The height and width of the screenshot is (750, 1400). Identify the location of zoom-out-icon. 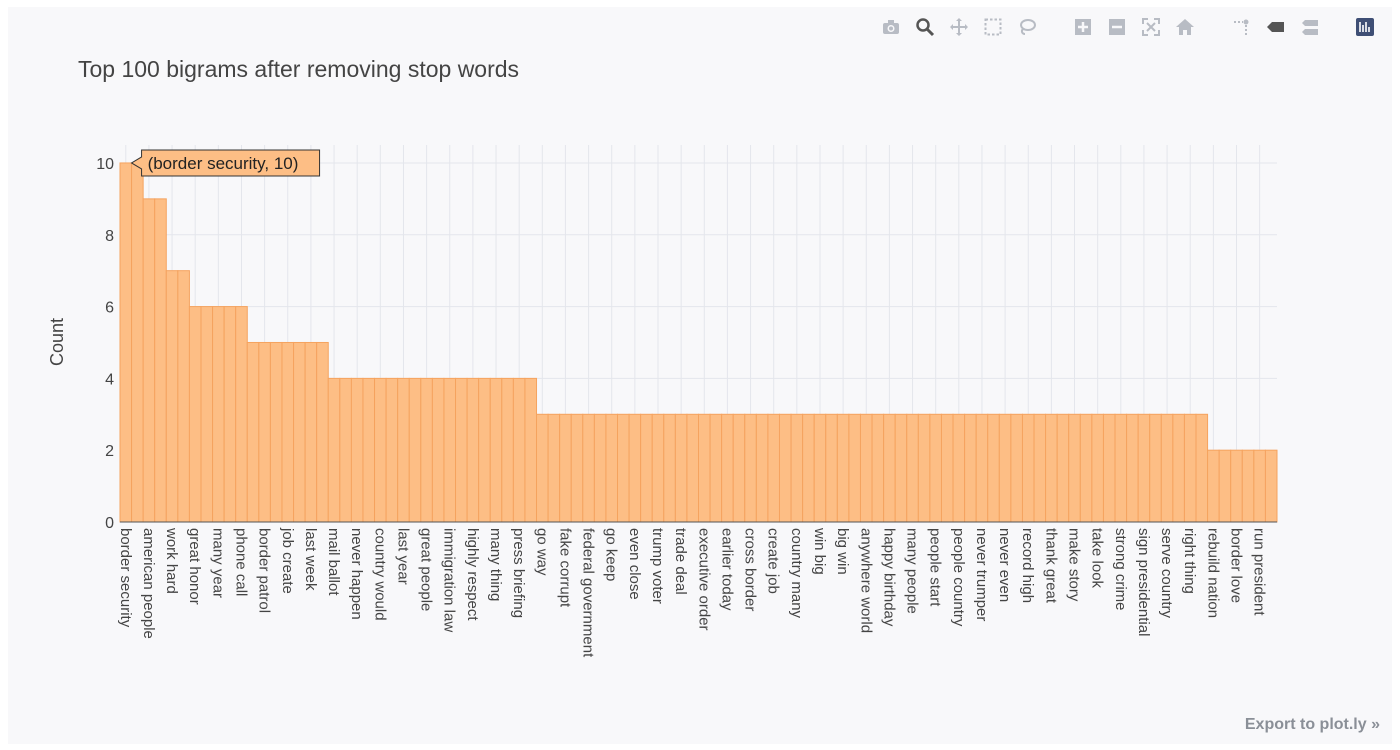
(1117, 27).